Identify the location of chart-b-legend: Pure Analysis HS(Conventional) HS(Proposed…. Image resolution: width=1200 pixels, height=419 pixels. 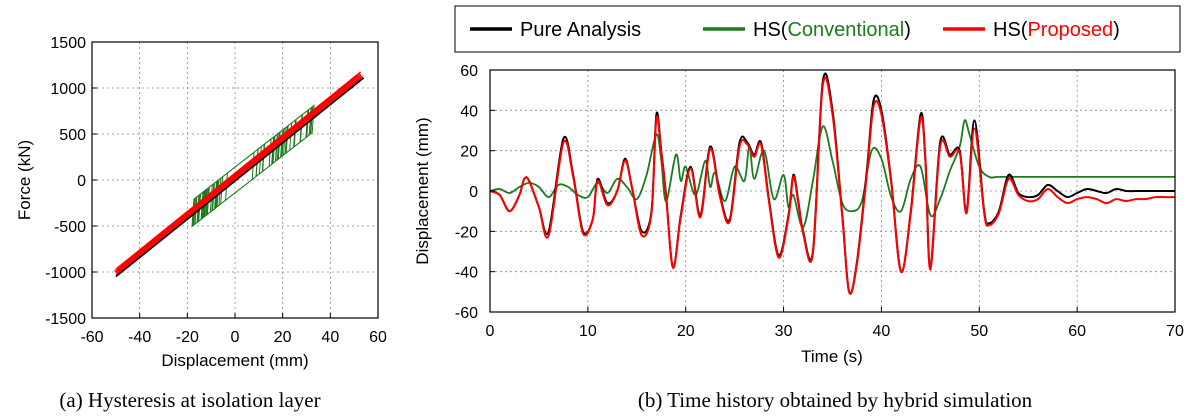
(817, 29).